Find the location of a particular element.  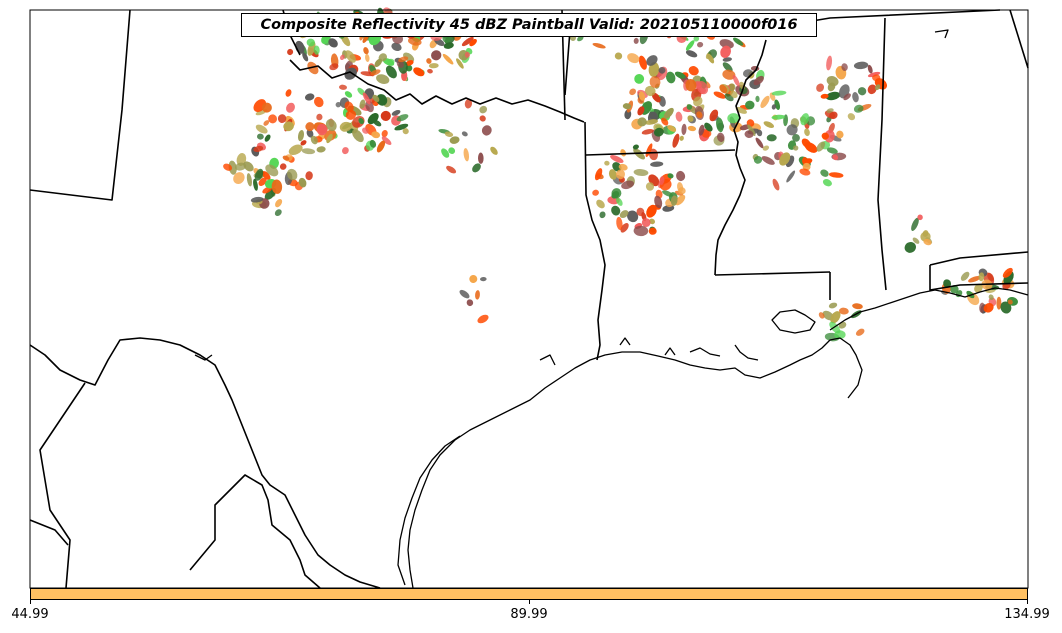

state-boundary-arkansas-south is located at coordinates (660, 152).